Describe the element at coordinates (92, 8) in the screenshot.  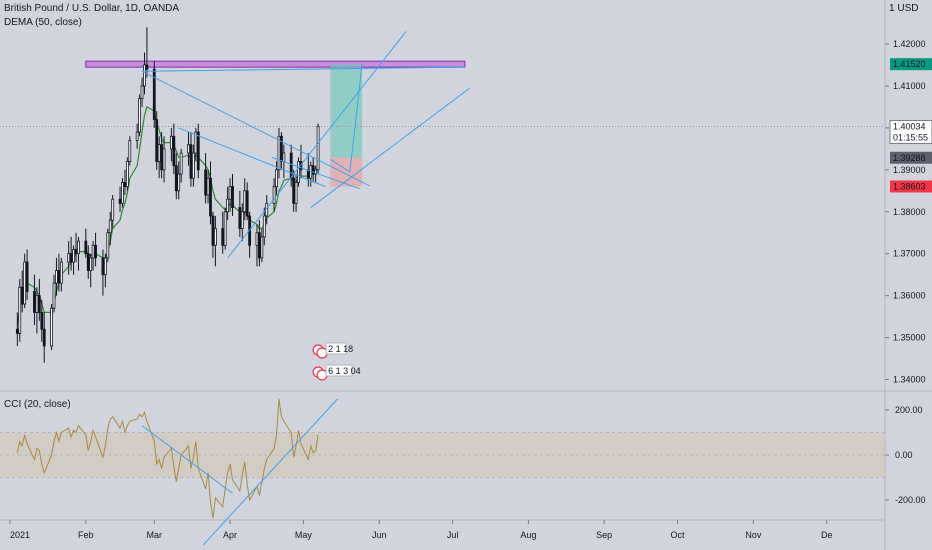
I see `symbol-title: British Pound / U.S. Dollar, 1D, OANDA` at that location.